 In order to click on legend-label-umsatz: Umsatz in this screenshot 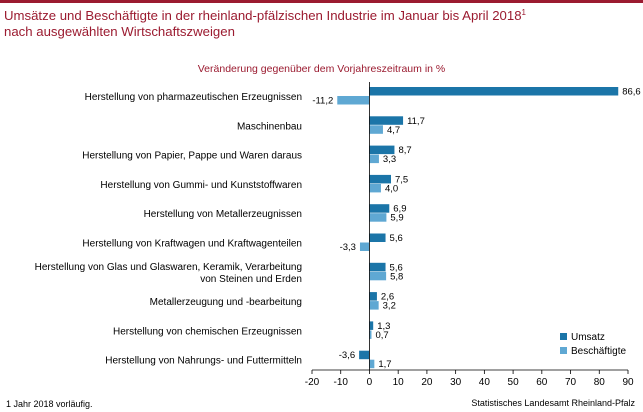, I will do `click(588, 337)`.